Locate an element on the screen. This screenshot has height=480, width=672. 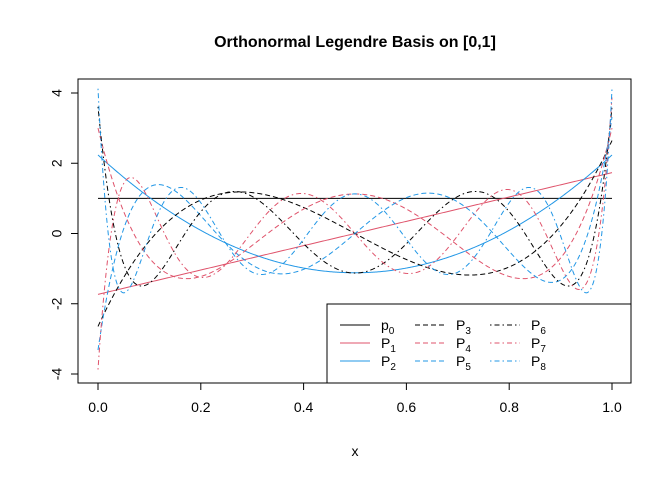
x-tick-label: 0.4 is located at coordinates (304, 407).